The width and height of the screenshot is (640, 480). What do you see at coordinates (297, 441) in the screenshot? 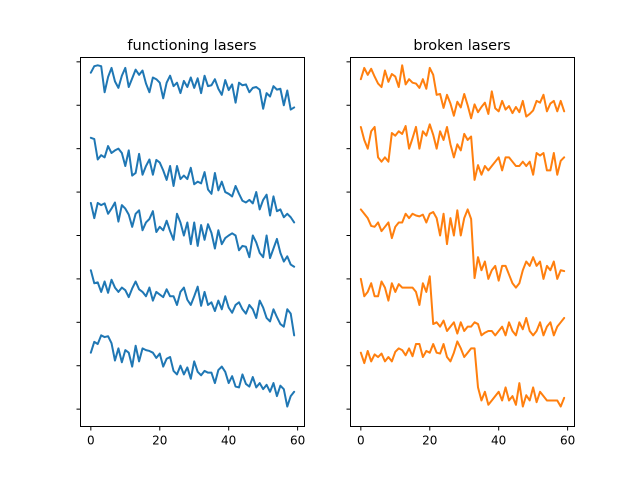
I see `functioning-lasers-x-tick-label: 60` at bounding box center [297, 441].